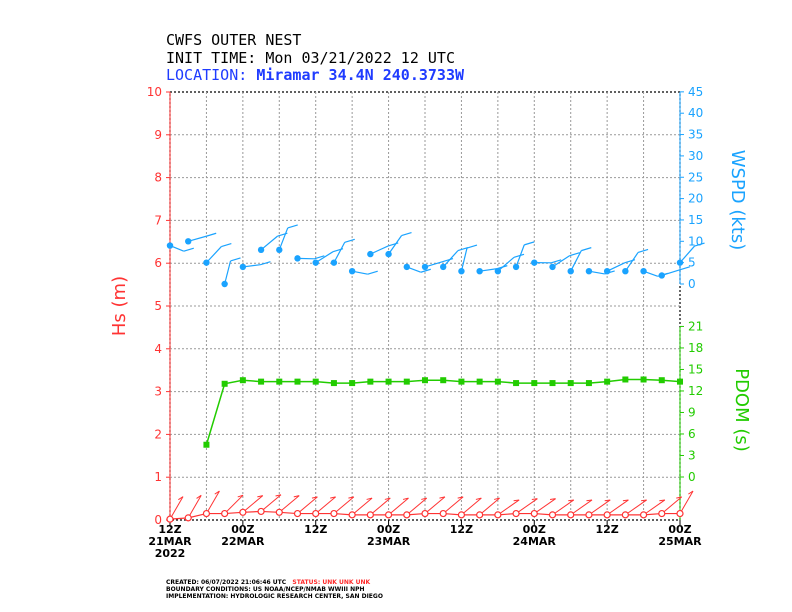 Image resolution: width=792 pixels, height=612 pixels. Describe the element at coordinates (360, 75) in the screenshot. I see `location-value: Miramar 34.4N 240.3733W` at that location.